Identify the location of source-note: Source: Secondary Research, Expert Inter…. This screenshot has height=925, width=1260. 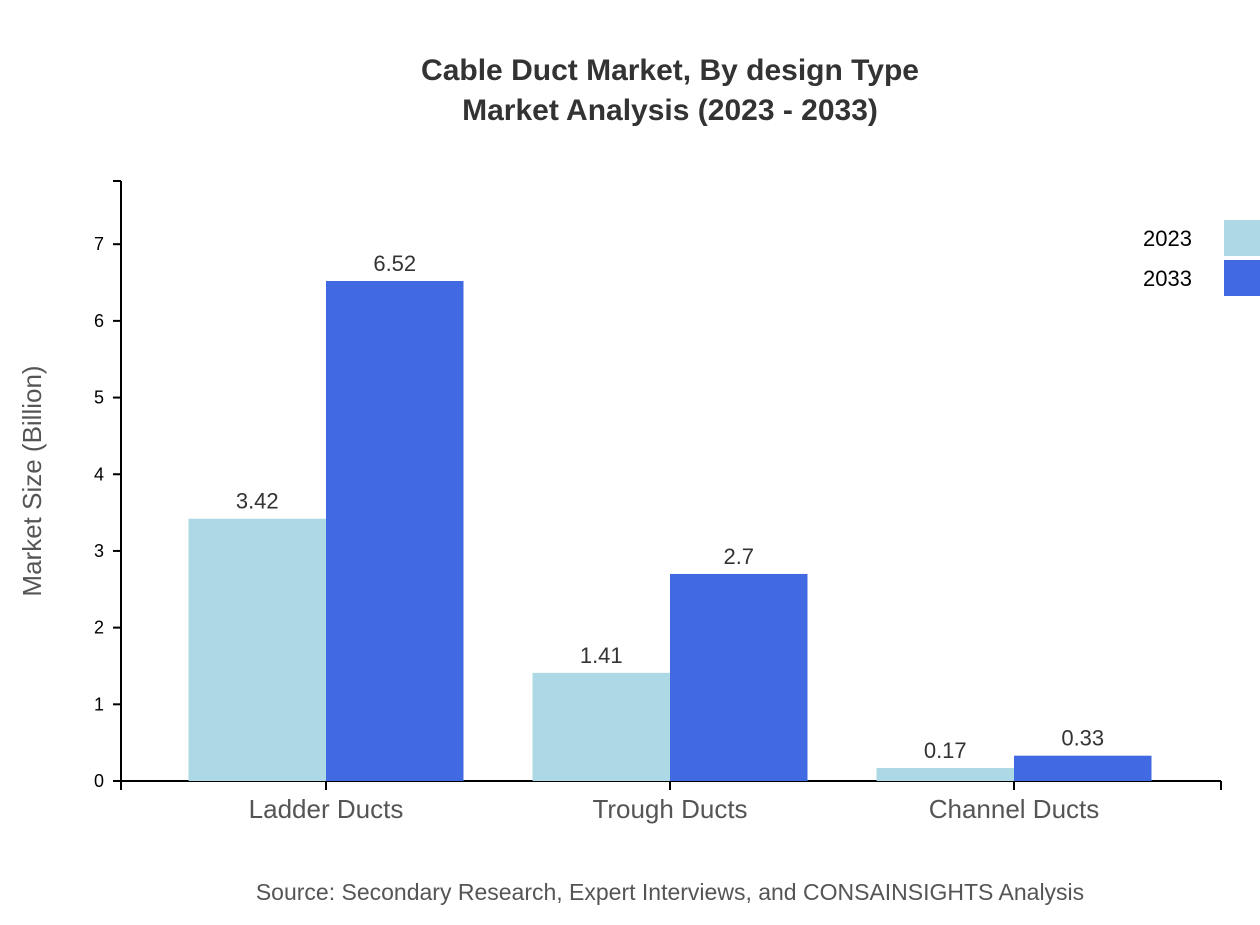
(670, 892).